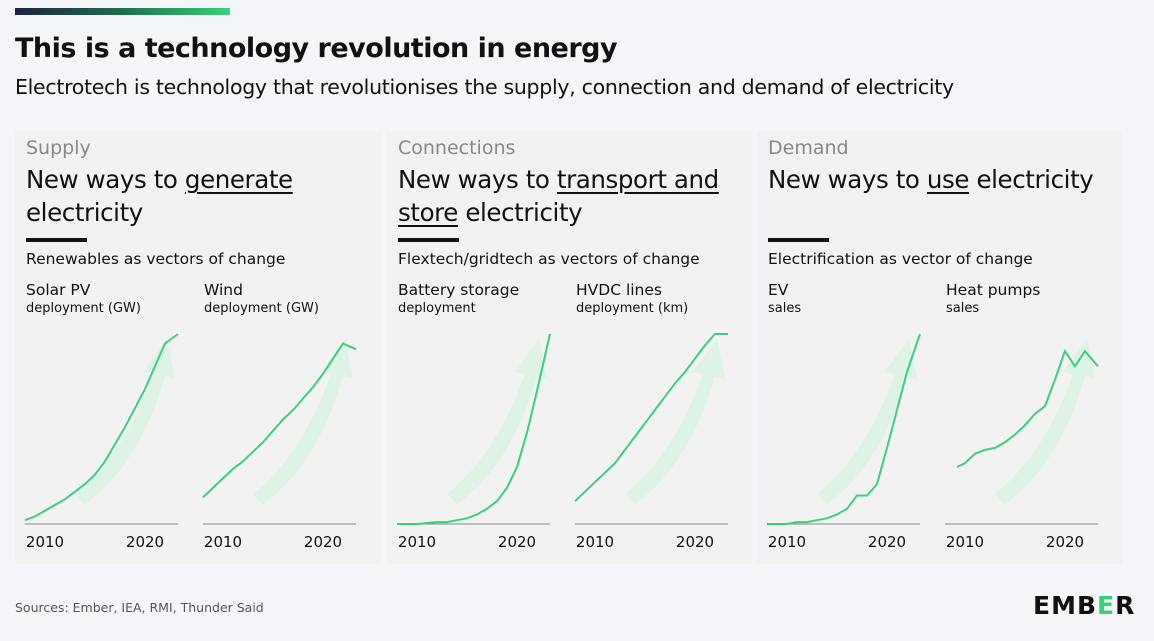  I want to click on series-line-battery-storage, so click(474, 429).